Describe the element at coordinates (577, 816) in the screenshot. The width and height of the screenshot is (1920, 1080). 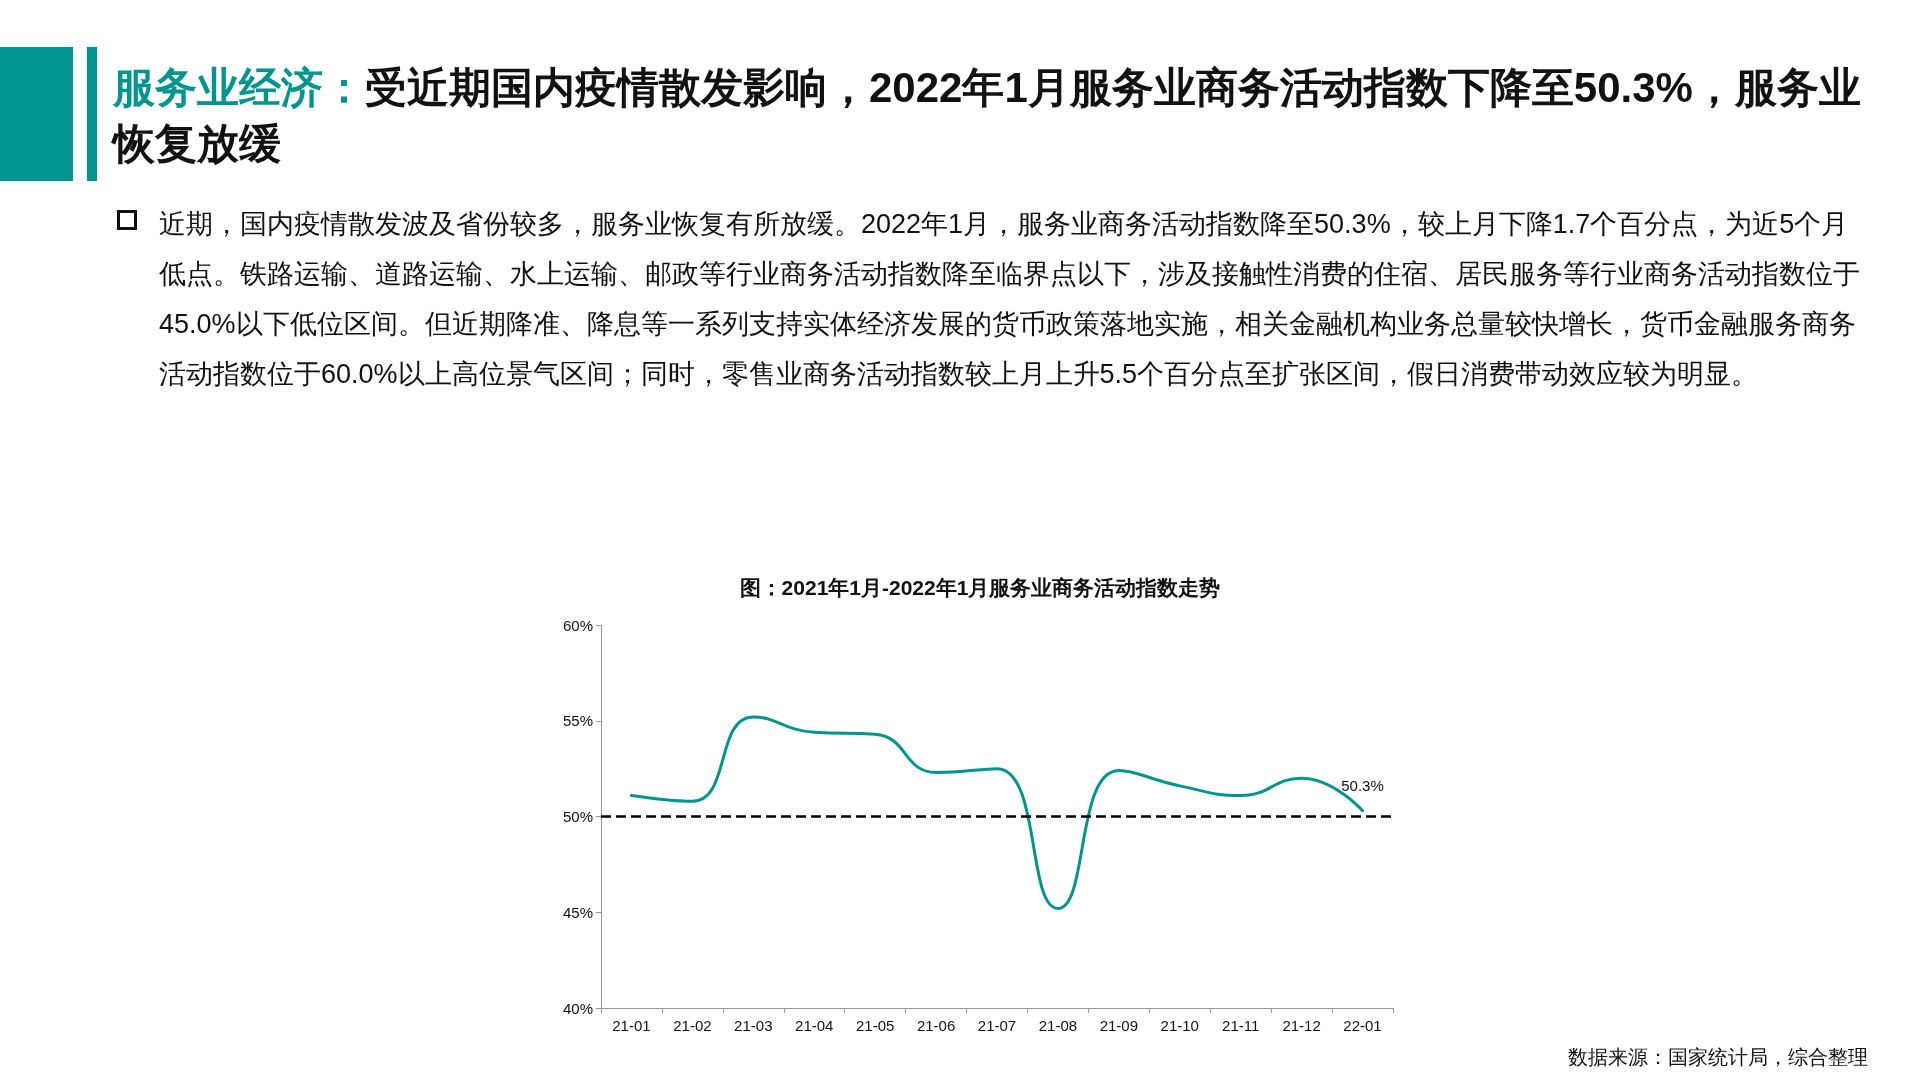
I see `y-tick-label: 50%` at that location.